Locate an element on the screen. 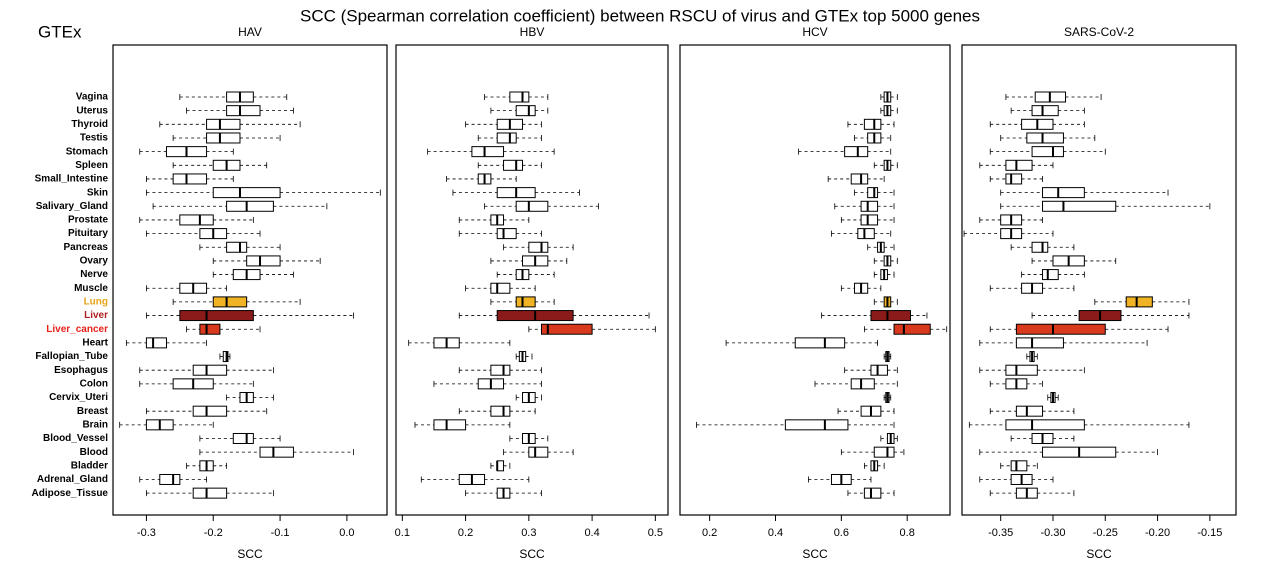 This screenshot has width=1263, height=568. category-label: Heart is located at coordinates (95, 343).